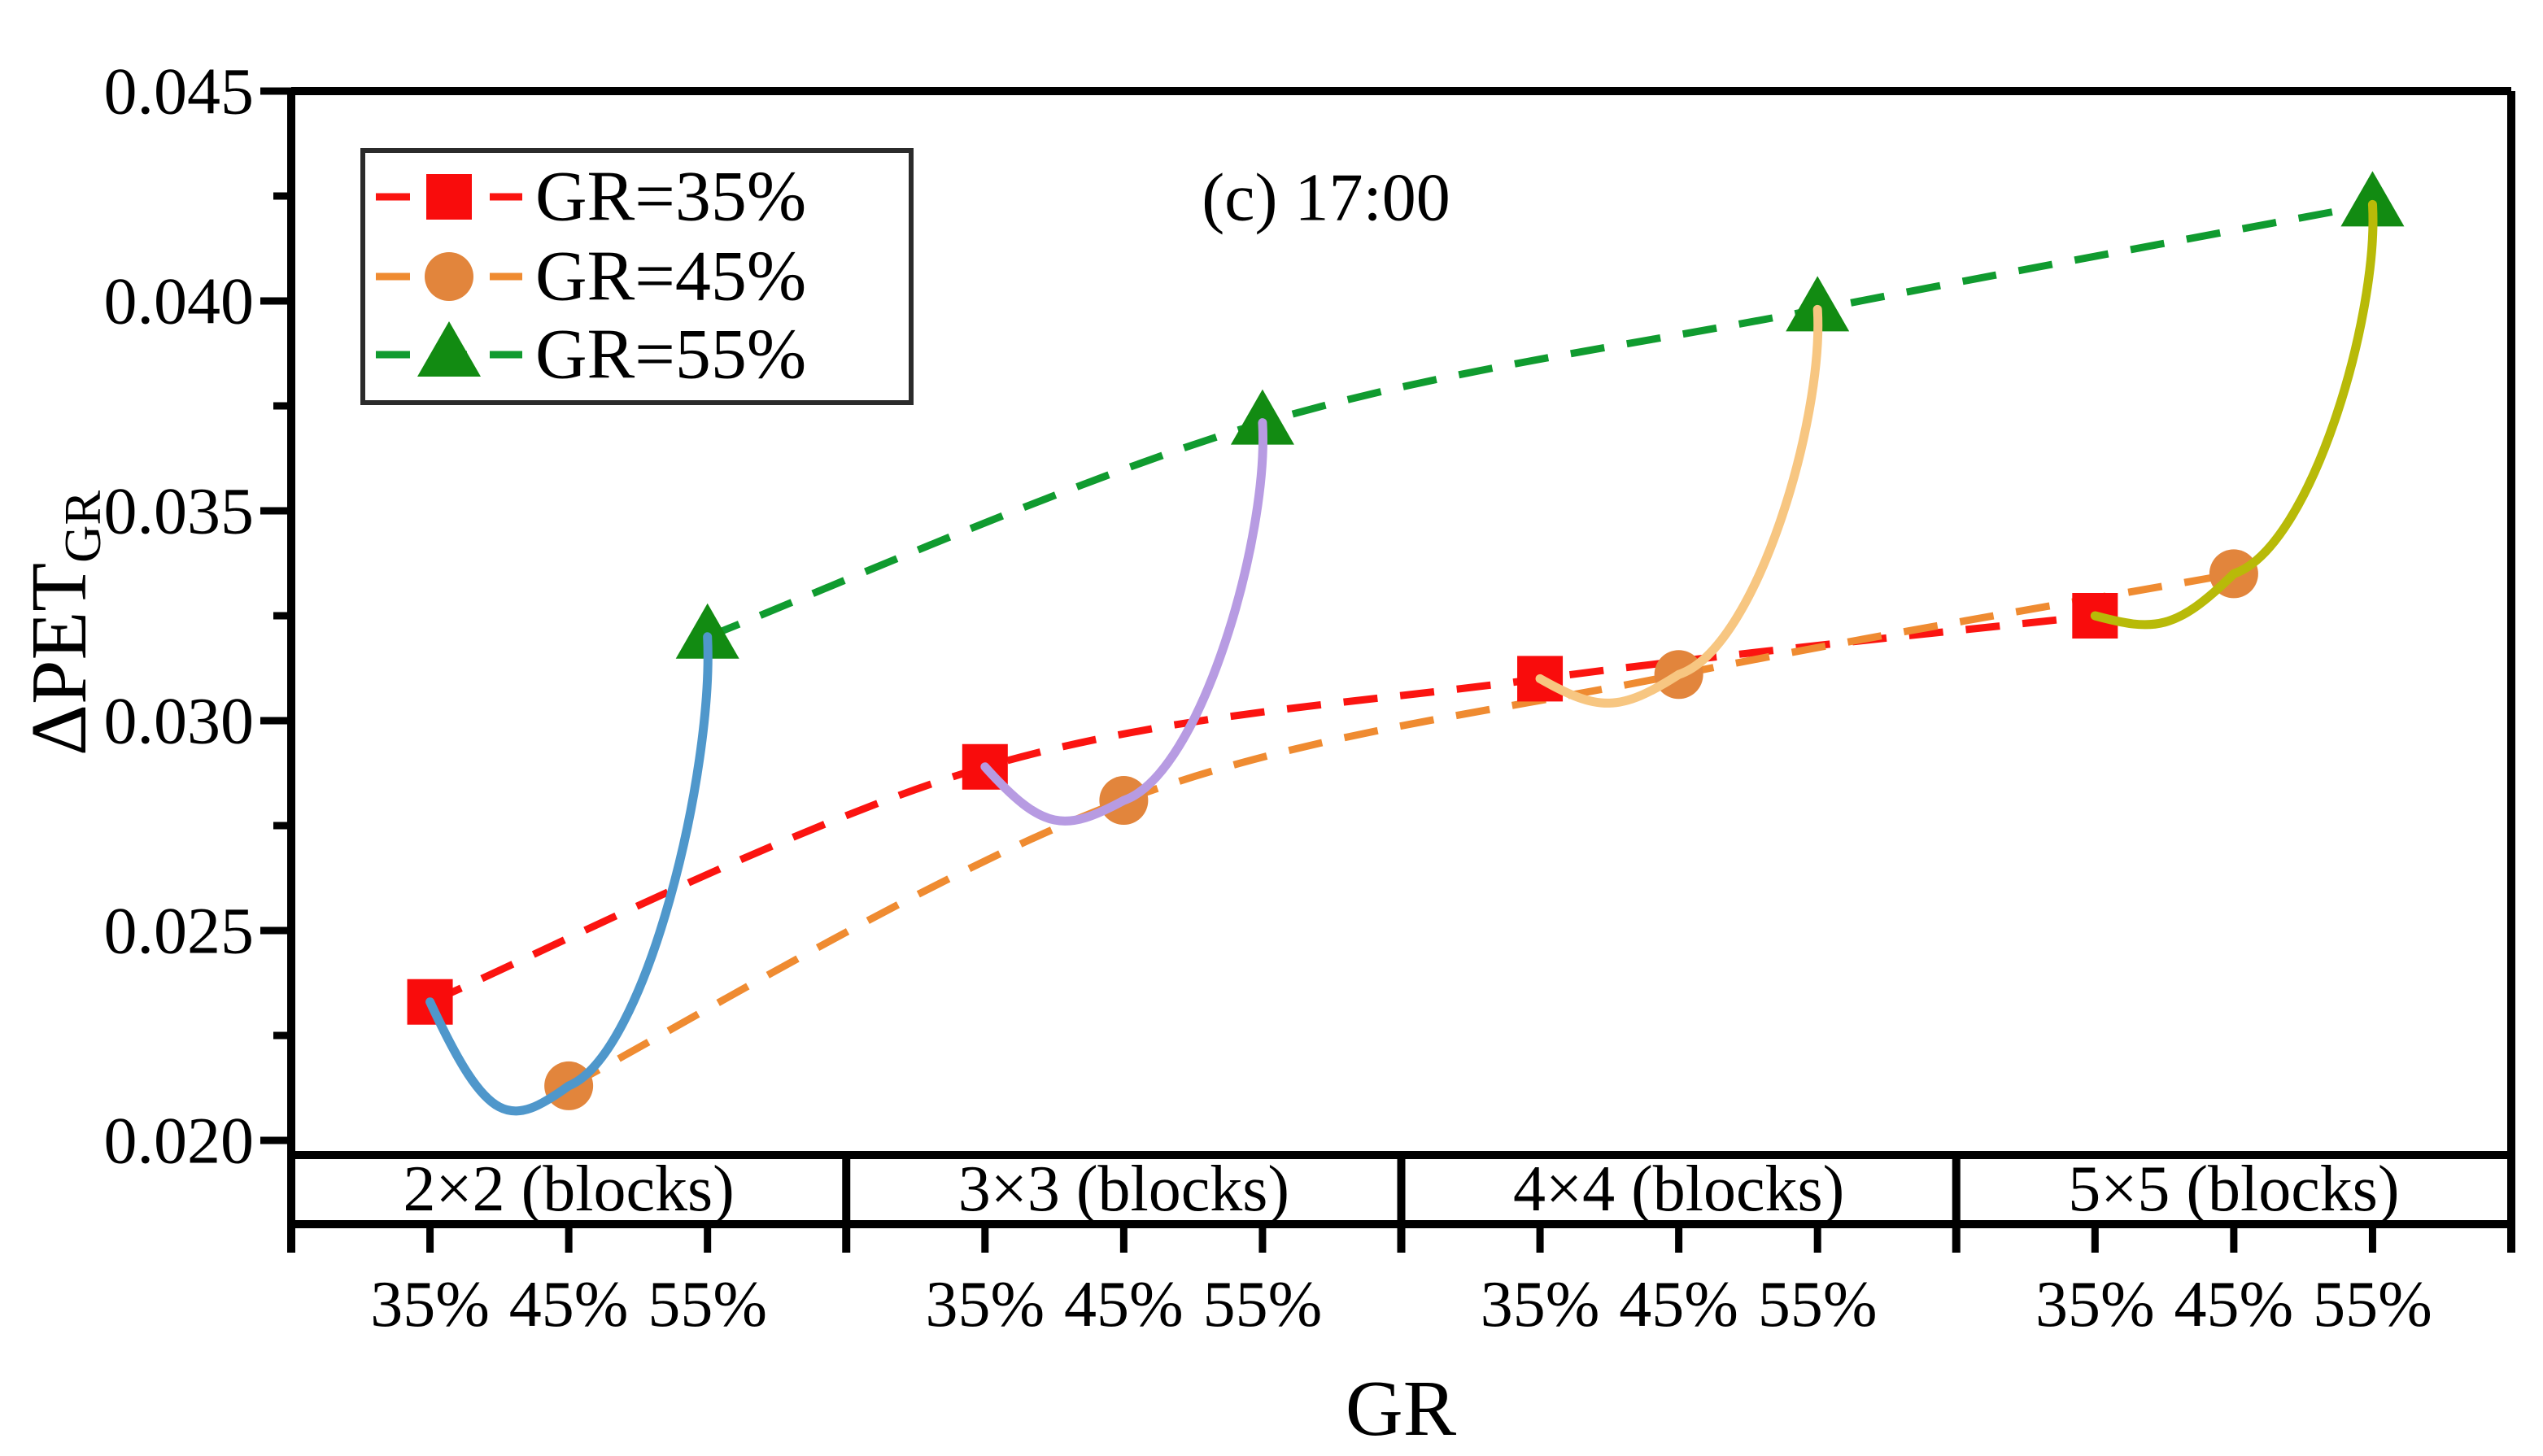 This screenshot has height=1456, width=2543. What do you see at coordinates (1678, 1189) in the screenshot?
I see `group-label: 4×4 (blocks)` at bounding box center [1678, 1189].